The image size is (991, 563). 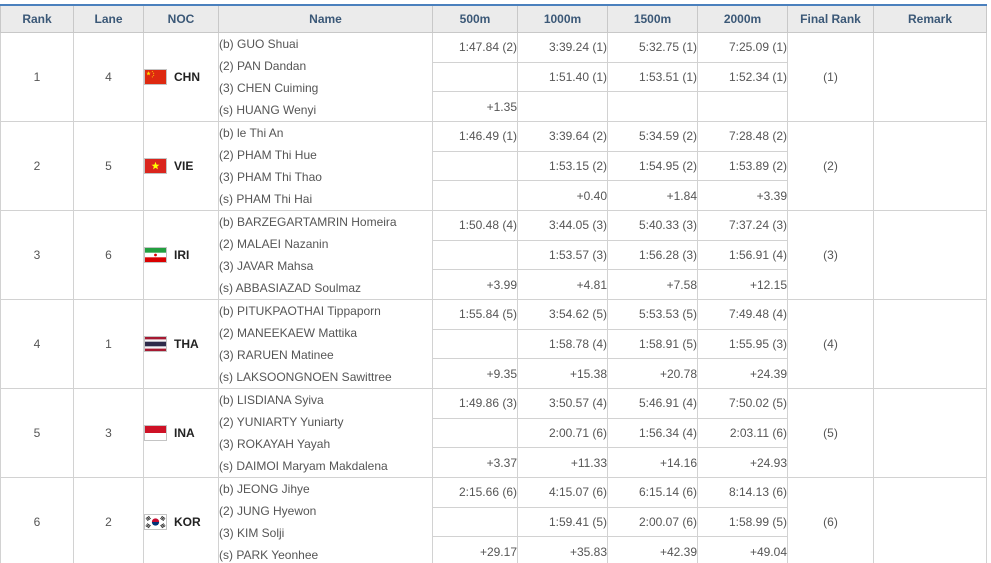 What do you see at coordinates (742, 284) in the screenshot?
I see `split-cell: +12.15` at bounding box center [742, 284].